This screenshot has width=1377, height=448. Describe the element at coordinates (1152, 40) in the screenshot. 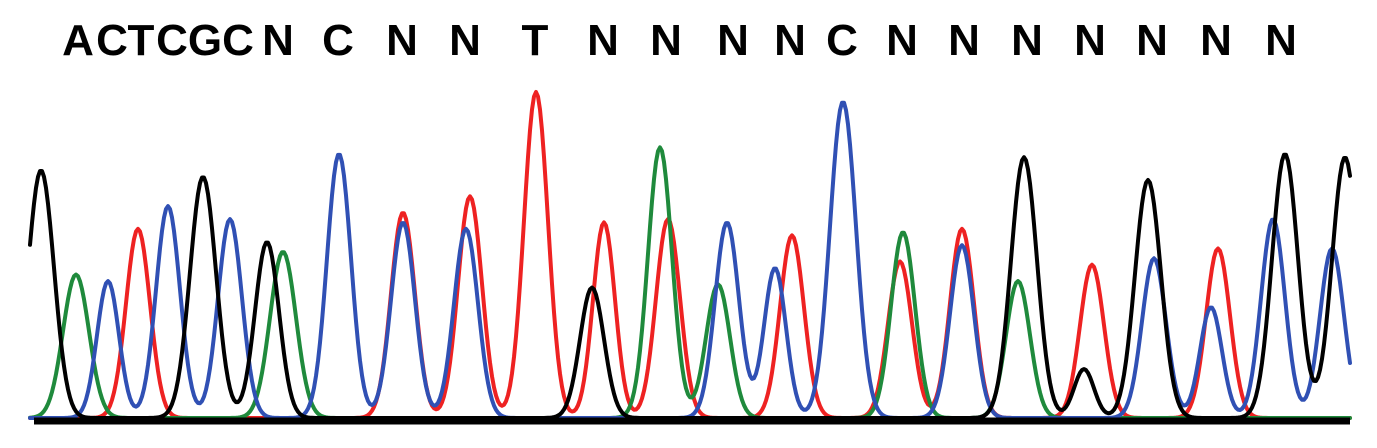

I see `base-call-21: N` at that location.